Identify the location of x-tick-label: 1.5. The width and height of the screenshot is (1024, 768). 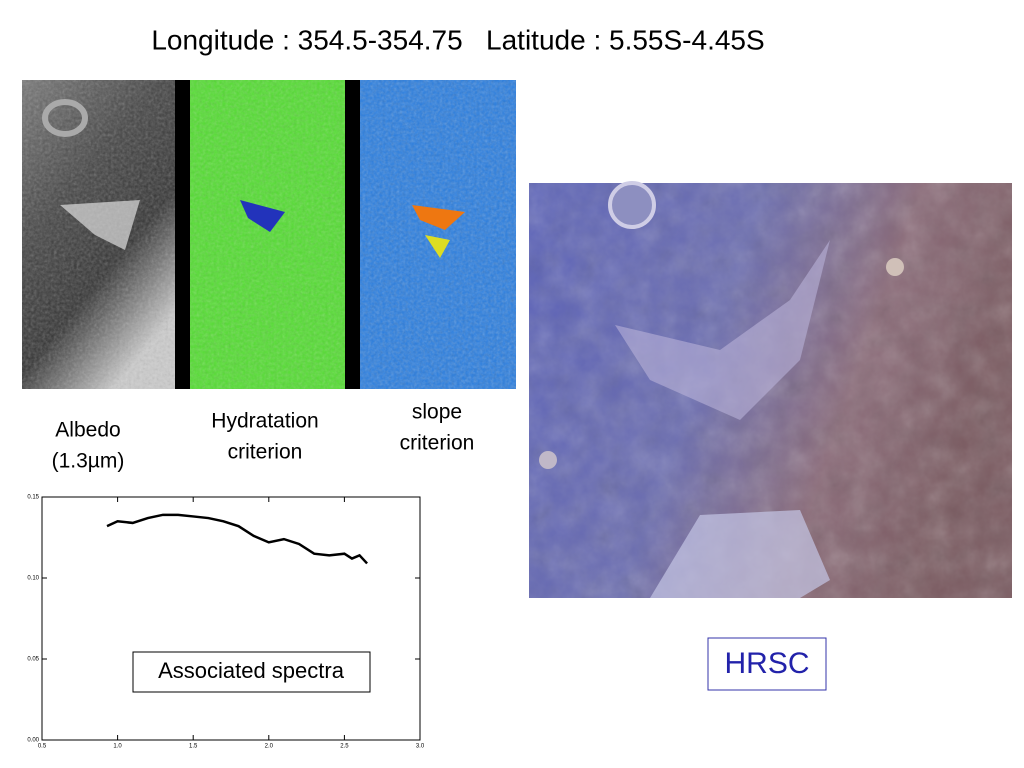
(193, 747).